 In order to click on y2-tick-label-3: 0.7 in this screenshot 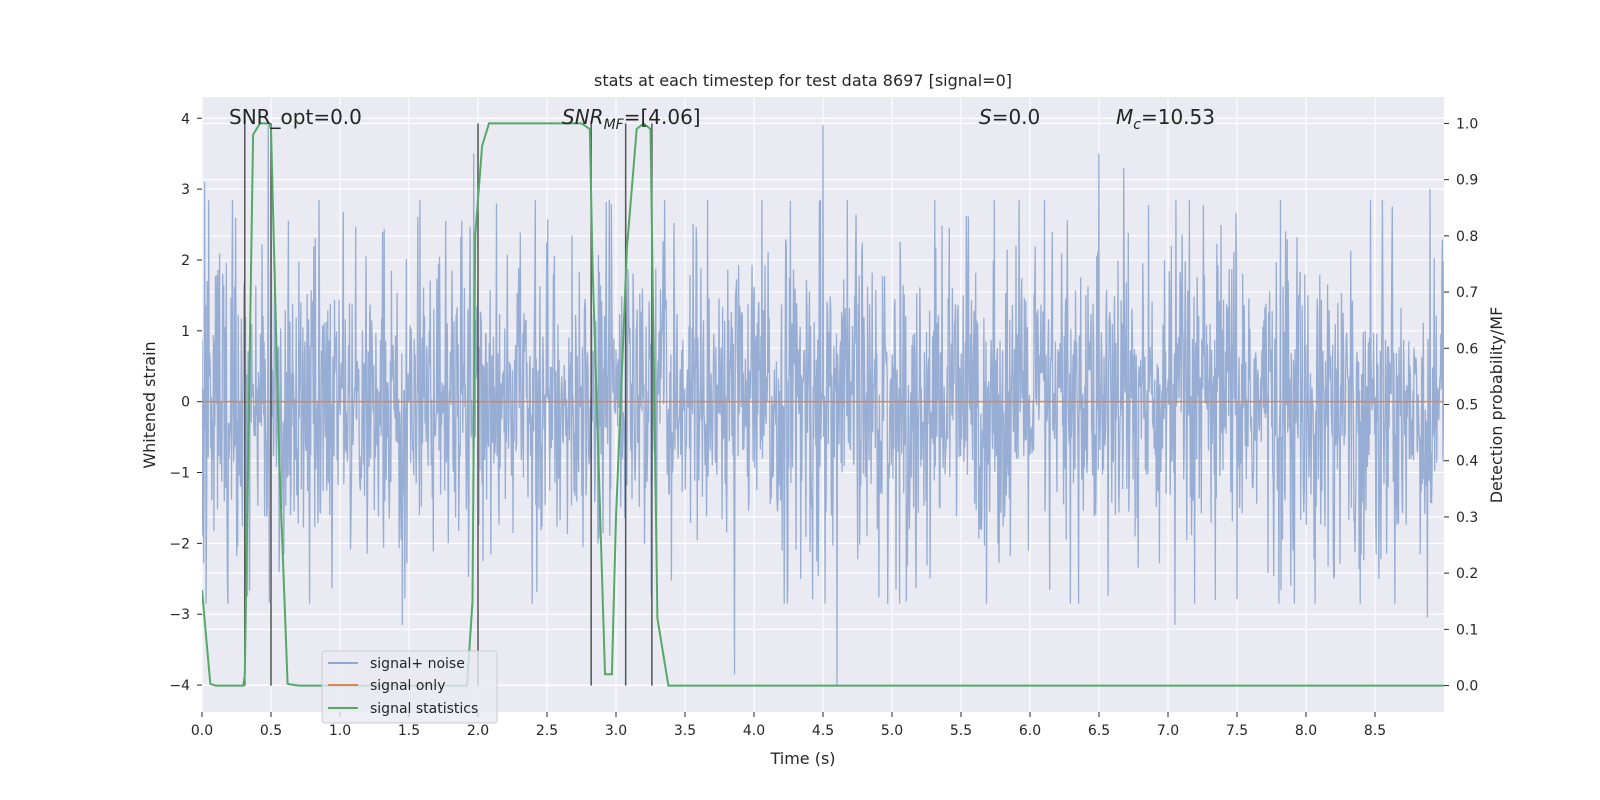, I will do `click(1467, 293)`.